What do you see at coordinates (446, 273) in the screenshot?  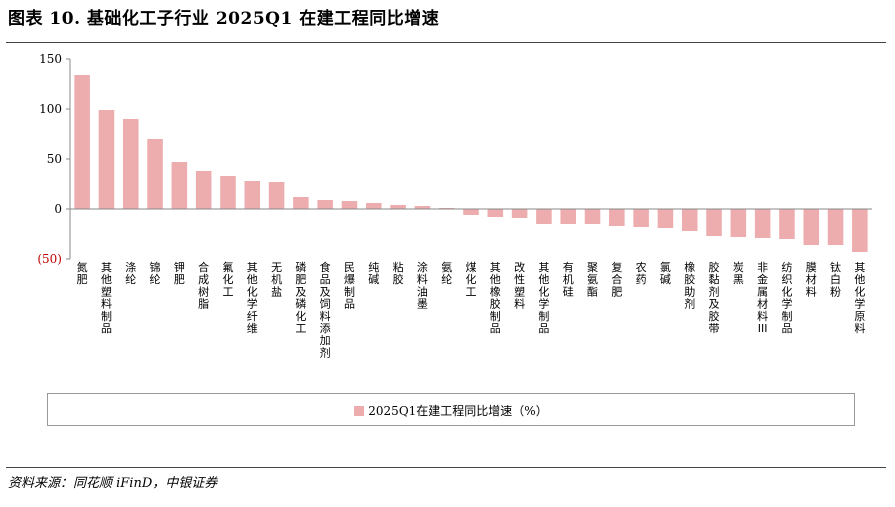 I see `x-tick-label: 氨纶` at bounding box center [446, 273].